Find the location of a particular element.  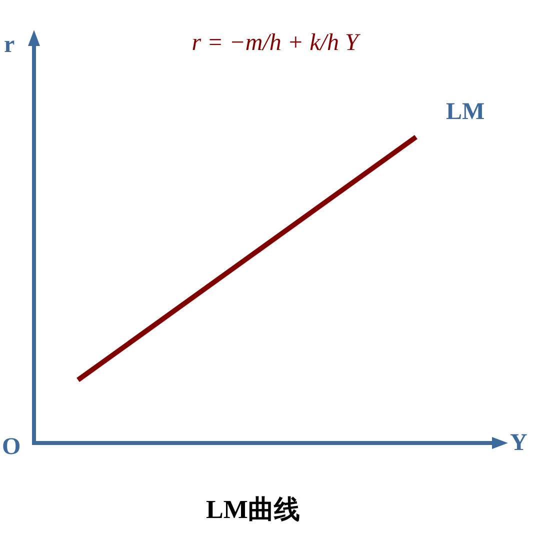

x-axis-title: Y is located at coordinates (519, 443).